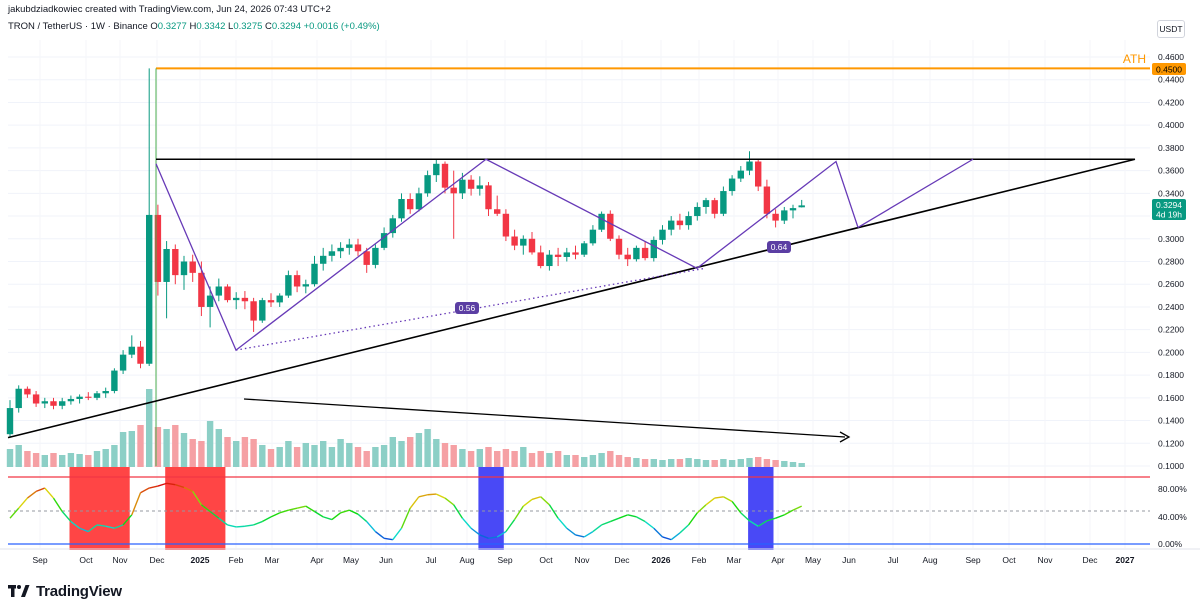 The image size is (1200, 609). Describe the element at coordinates (849, 560) in the screenshot. I see `time-tick-label: Jun` at that location.